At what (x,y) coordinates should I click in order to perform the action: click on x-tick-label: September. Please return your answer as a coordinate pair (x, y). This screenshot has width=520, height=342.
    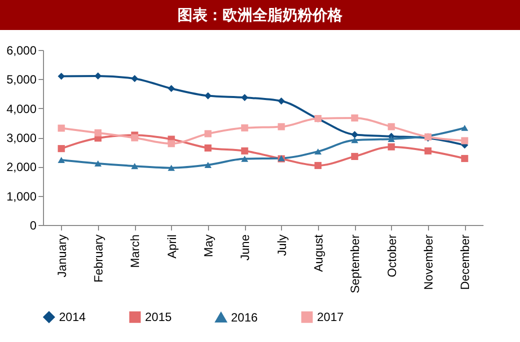
    Looking at the image, I should click on (355, 264).